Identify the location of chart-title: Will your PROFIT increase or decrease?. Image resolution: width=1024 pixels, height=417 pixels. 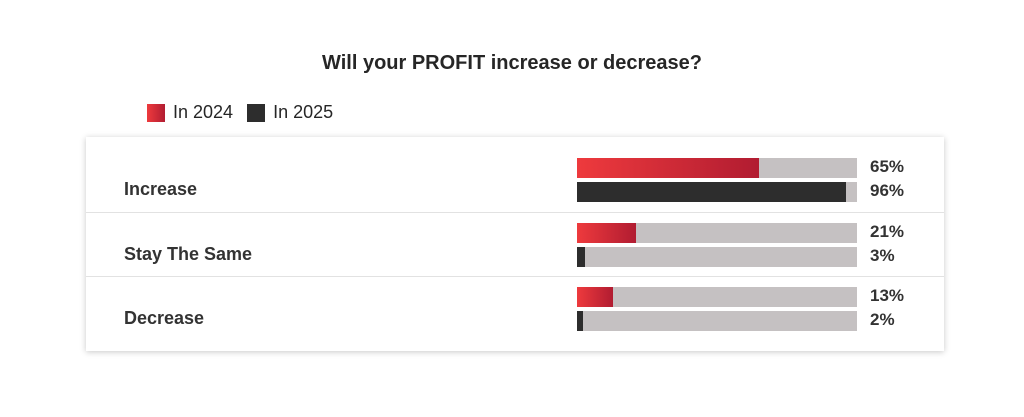
(512, 63).